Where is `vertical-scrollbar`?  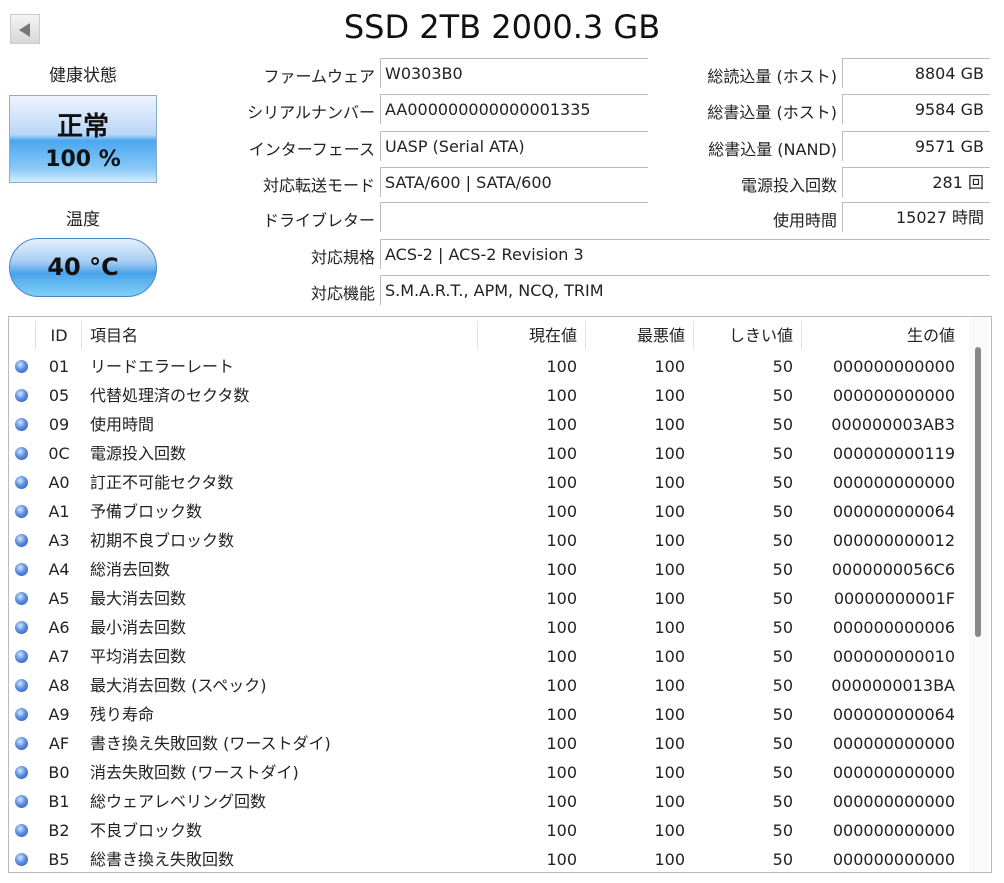 vertical-scrollbar is located at coordinates (978, 594).